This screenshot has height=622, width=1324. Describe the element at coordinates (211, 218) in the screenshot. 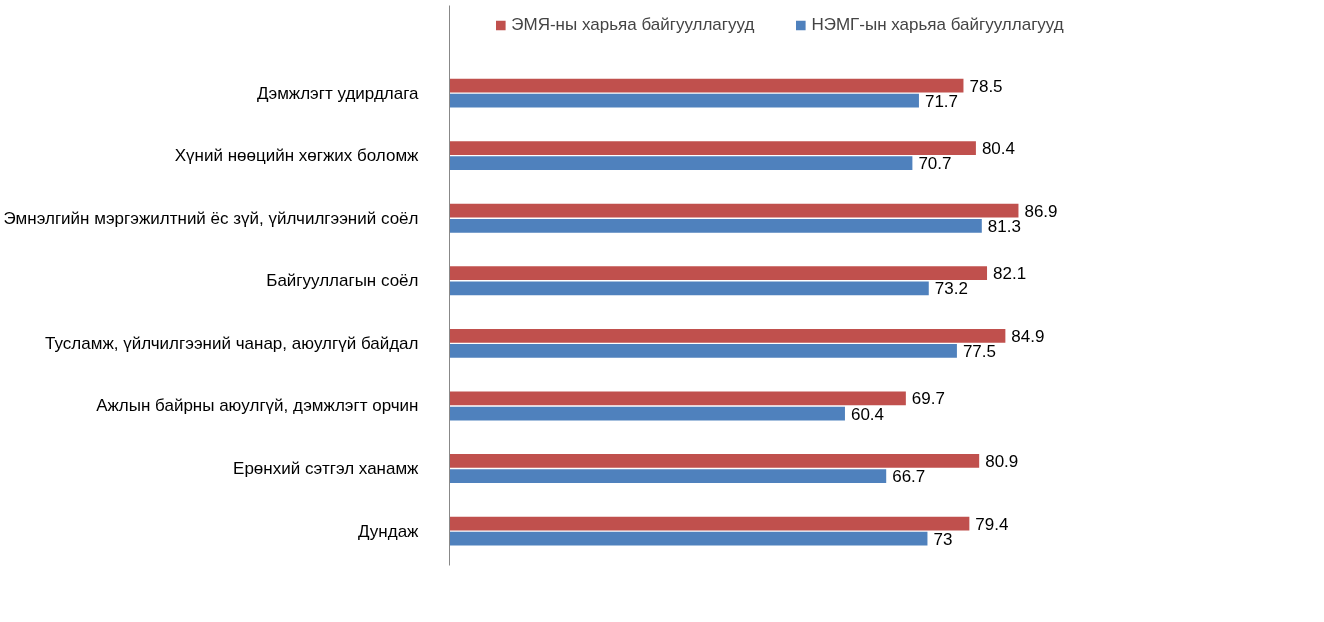

I see `y-tick-label: Эмнэлгийн мэргэжилтний ёс зүй, үйлчилгээний соёл` at that location.